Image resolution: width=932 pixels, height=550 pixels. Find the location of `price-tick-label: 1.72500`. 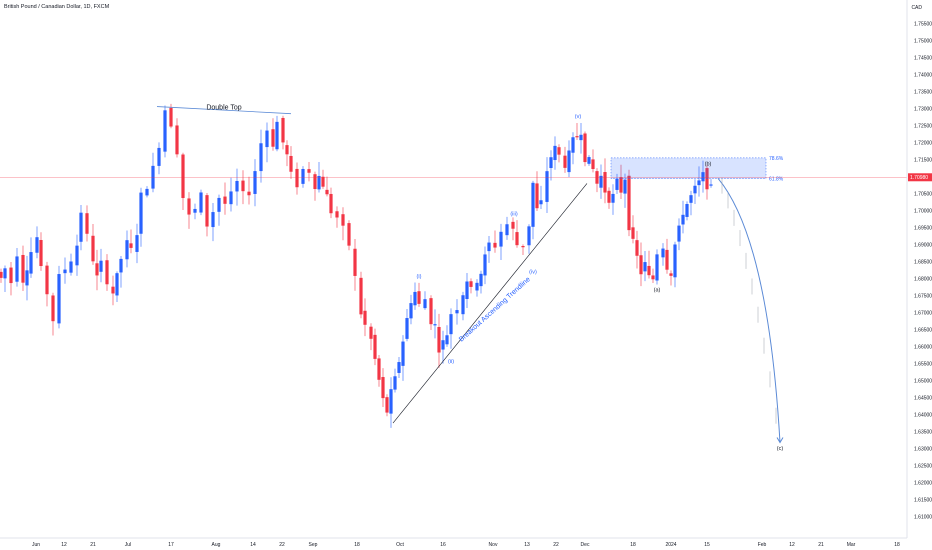

price-tick-label: 1.72500 is located at coordinates (923, 126).